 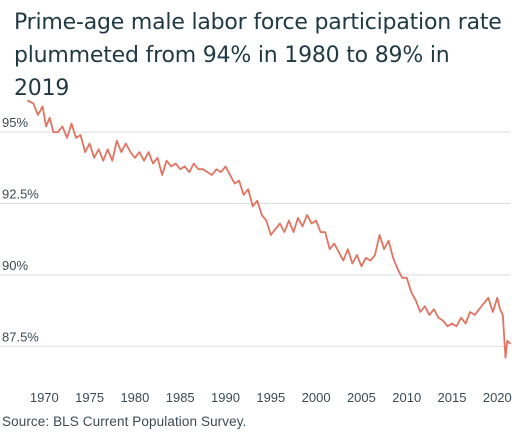 What do you see at coordinates (361, 397) in the screenshot?
I see `x-tick-label: 2005` at bounding box center [361, 397].